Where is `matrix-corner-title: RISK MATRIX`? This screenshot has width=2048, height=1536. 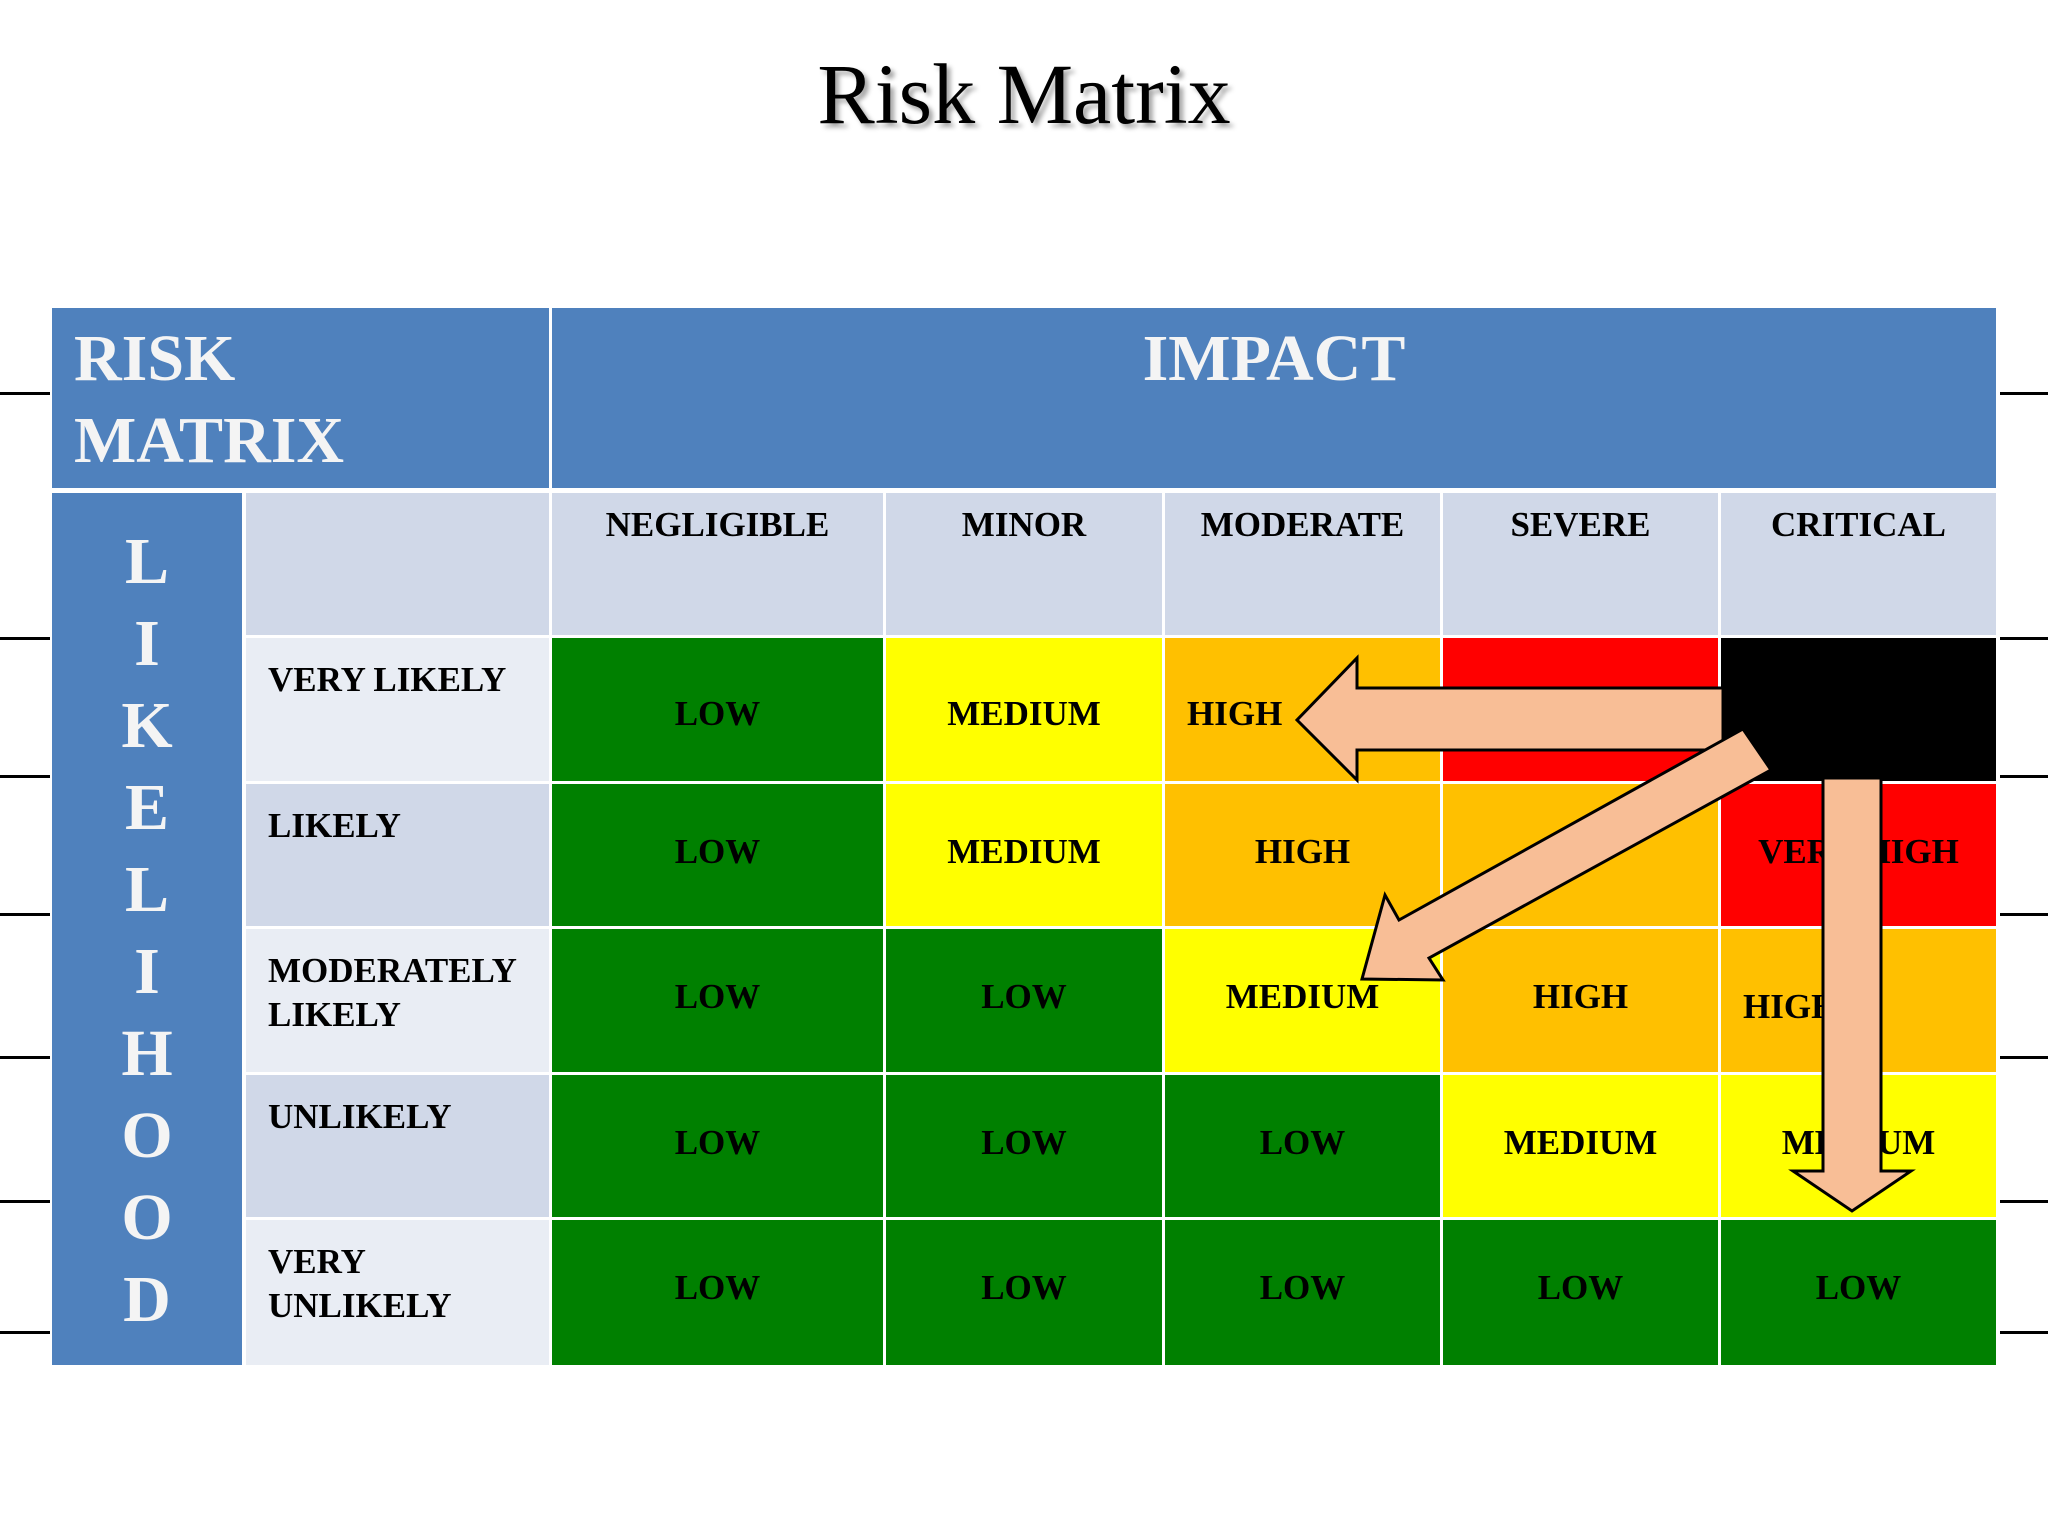
matrix-corner-title: RISK MATRIX is located at coordinates (300, 398).